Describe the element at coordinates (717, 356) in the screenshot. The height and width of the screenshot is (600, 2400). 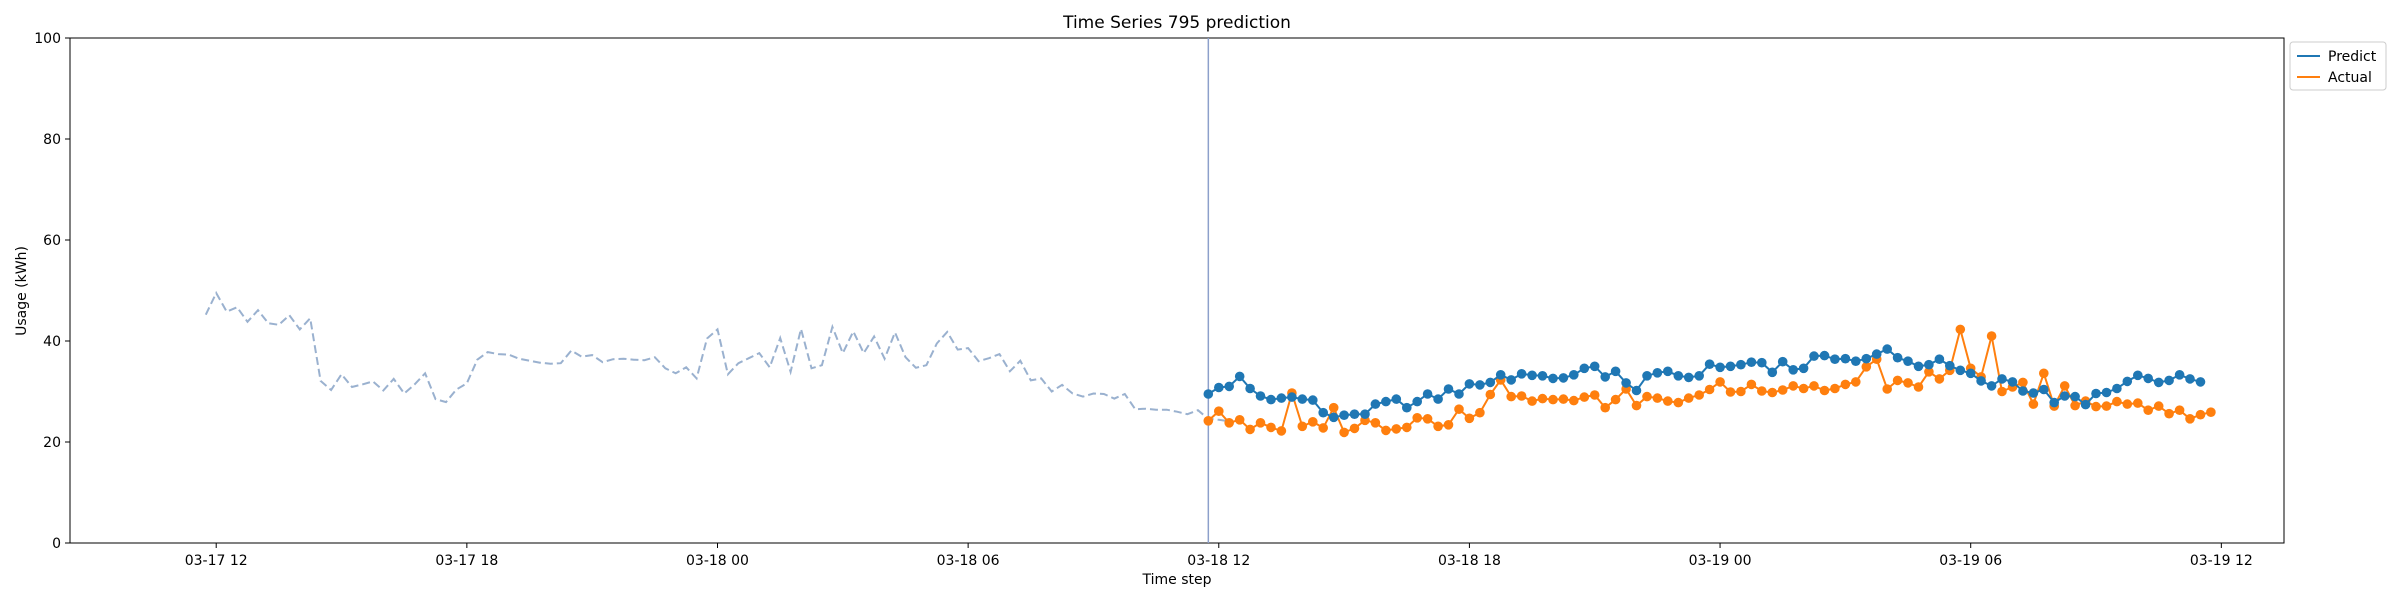
I see `history-line` at that location.